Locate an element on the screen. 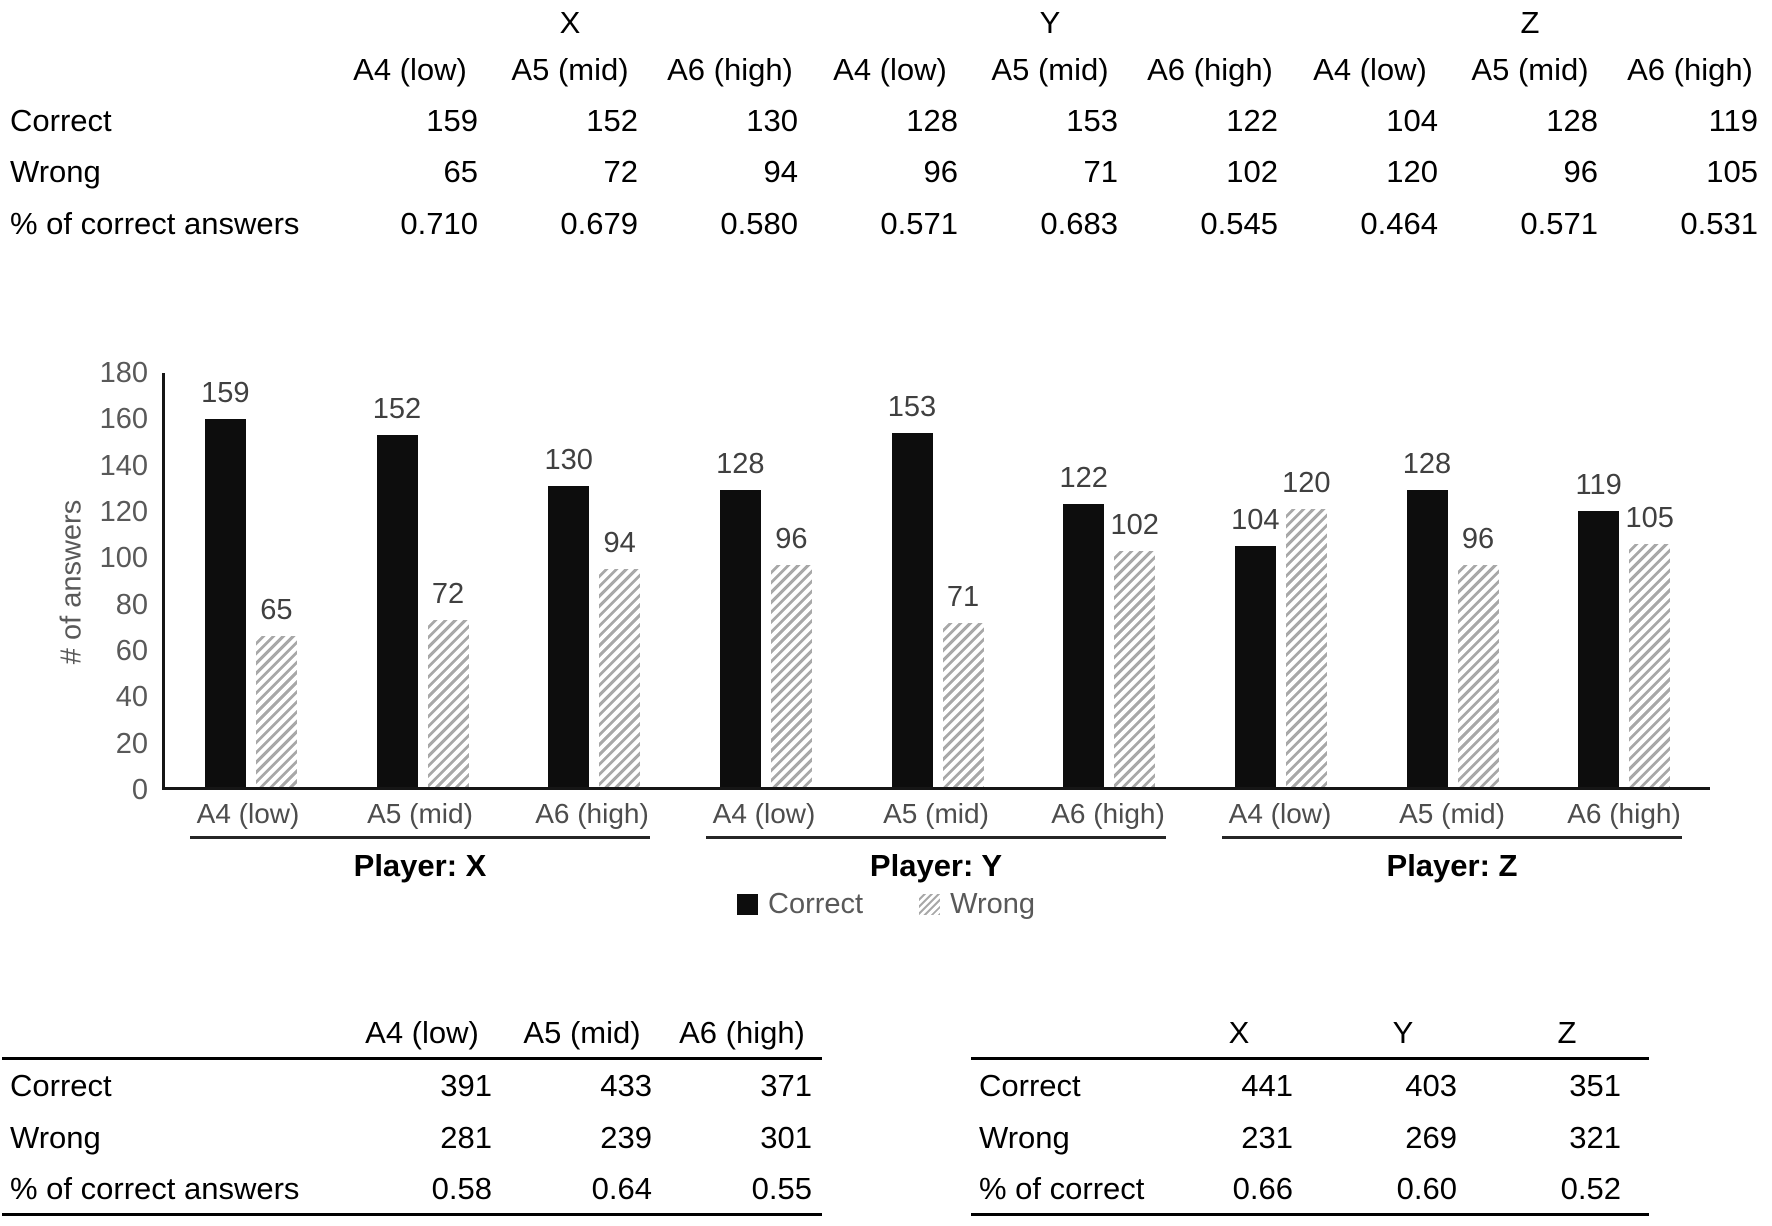 The image size is (1772, 1226). top-table-cell: 0.710 is located at coordinates (439, 223).